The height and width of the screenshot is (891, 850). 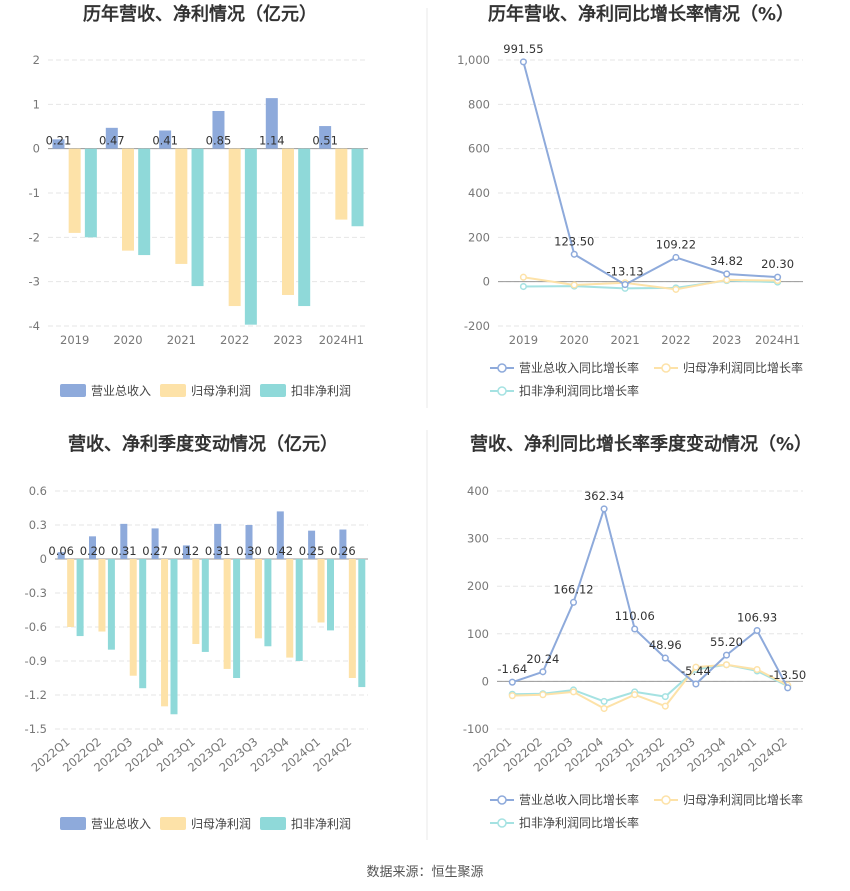 What do you see at coordinates (477, 326) in the screenshot?
I see `y-tick-label: -200` at bounding box center [477, 326].